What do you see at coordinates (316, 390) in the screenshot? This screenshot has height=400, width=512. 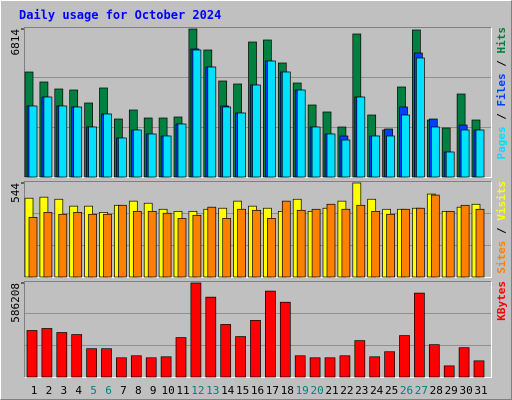 I see `x-tick-label: 20` at bounding box center [316, 390].